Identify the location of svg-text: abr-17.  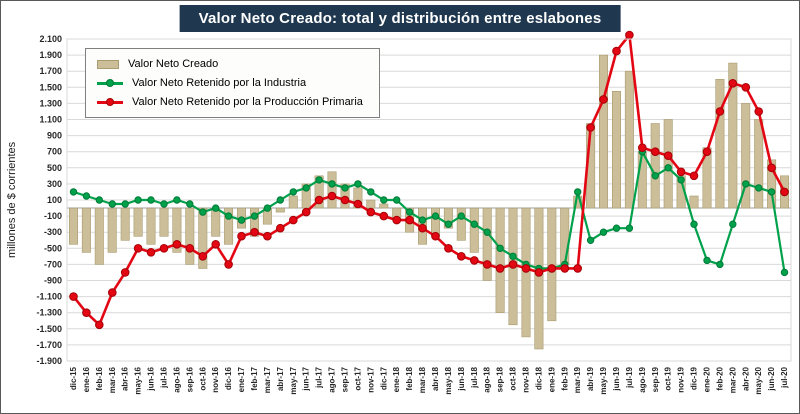
(280, 378).